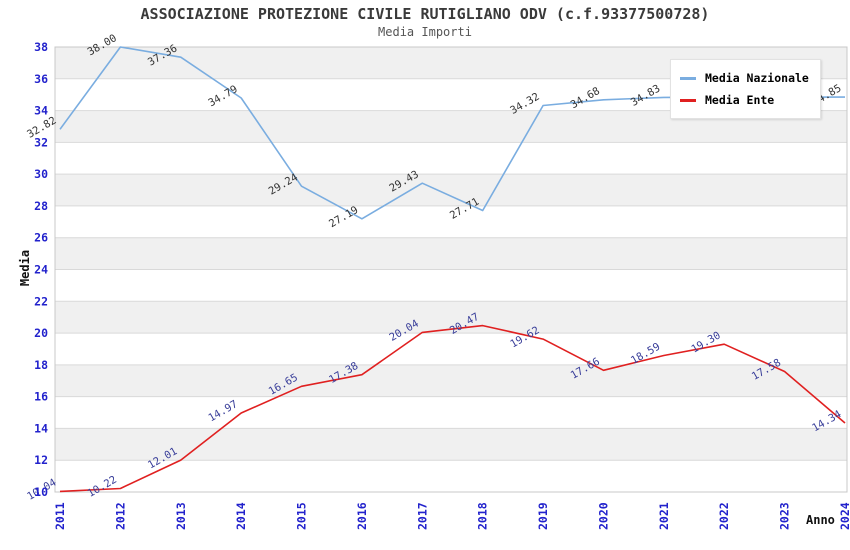 This screenshot has width=850, height=550. What do you see at coordinates (740, 100) in the screenshot?
I see `legend-label-media-ente: Media Ente` at bounding box center [740, 100].